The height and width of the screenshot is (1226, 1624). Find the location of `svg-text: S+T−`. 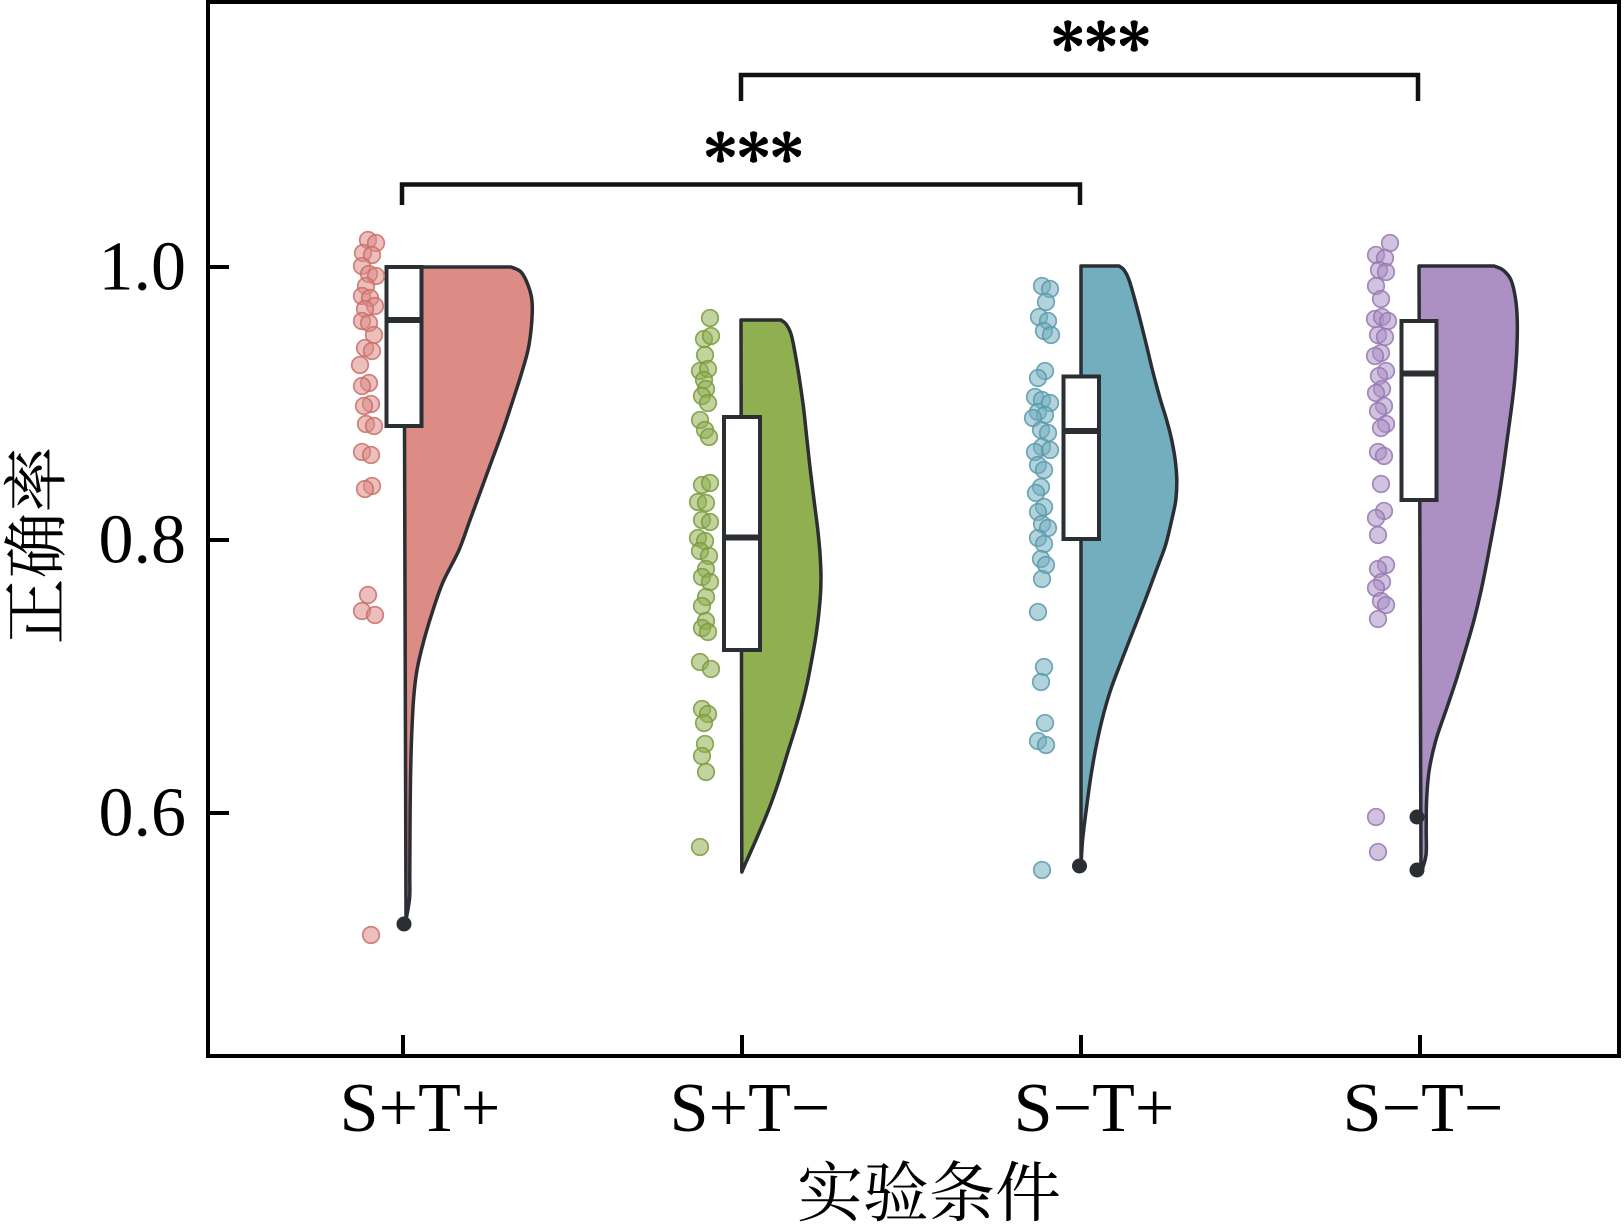

svg-text: S+T− is located at coordinates (750, 1108).